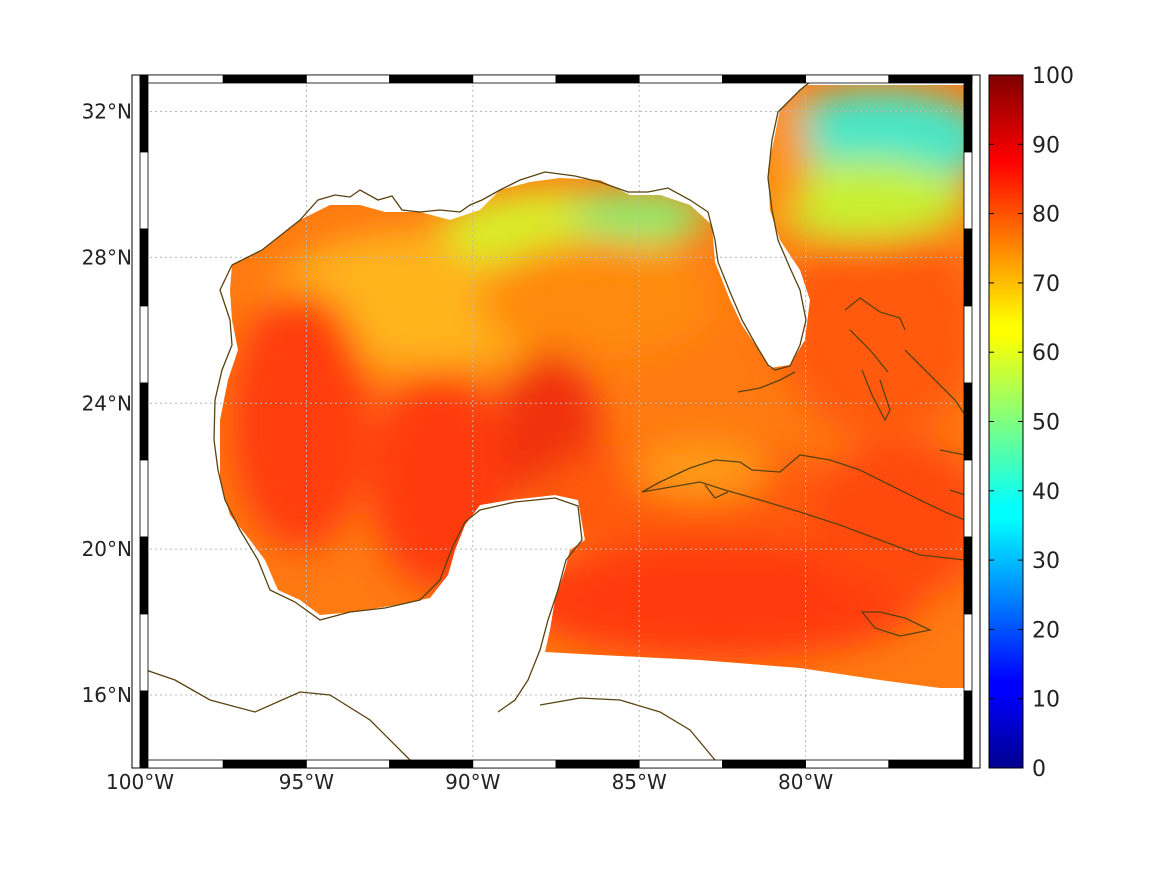 This screenshot has height=875, width=1167. What do you see at coordinates (282, 718) in the screenshot?
I see `central-america-coastline` at bounding box center [282, 718].